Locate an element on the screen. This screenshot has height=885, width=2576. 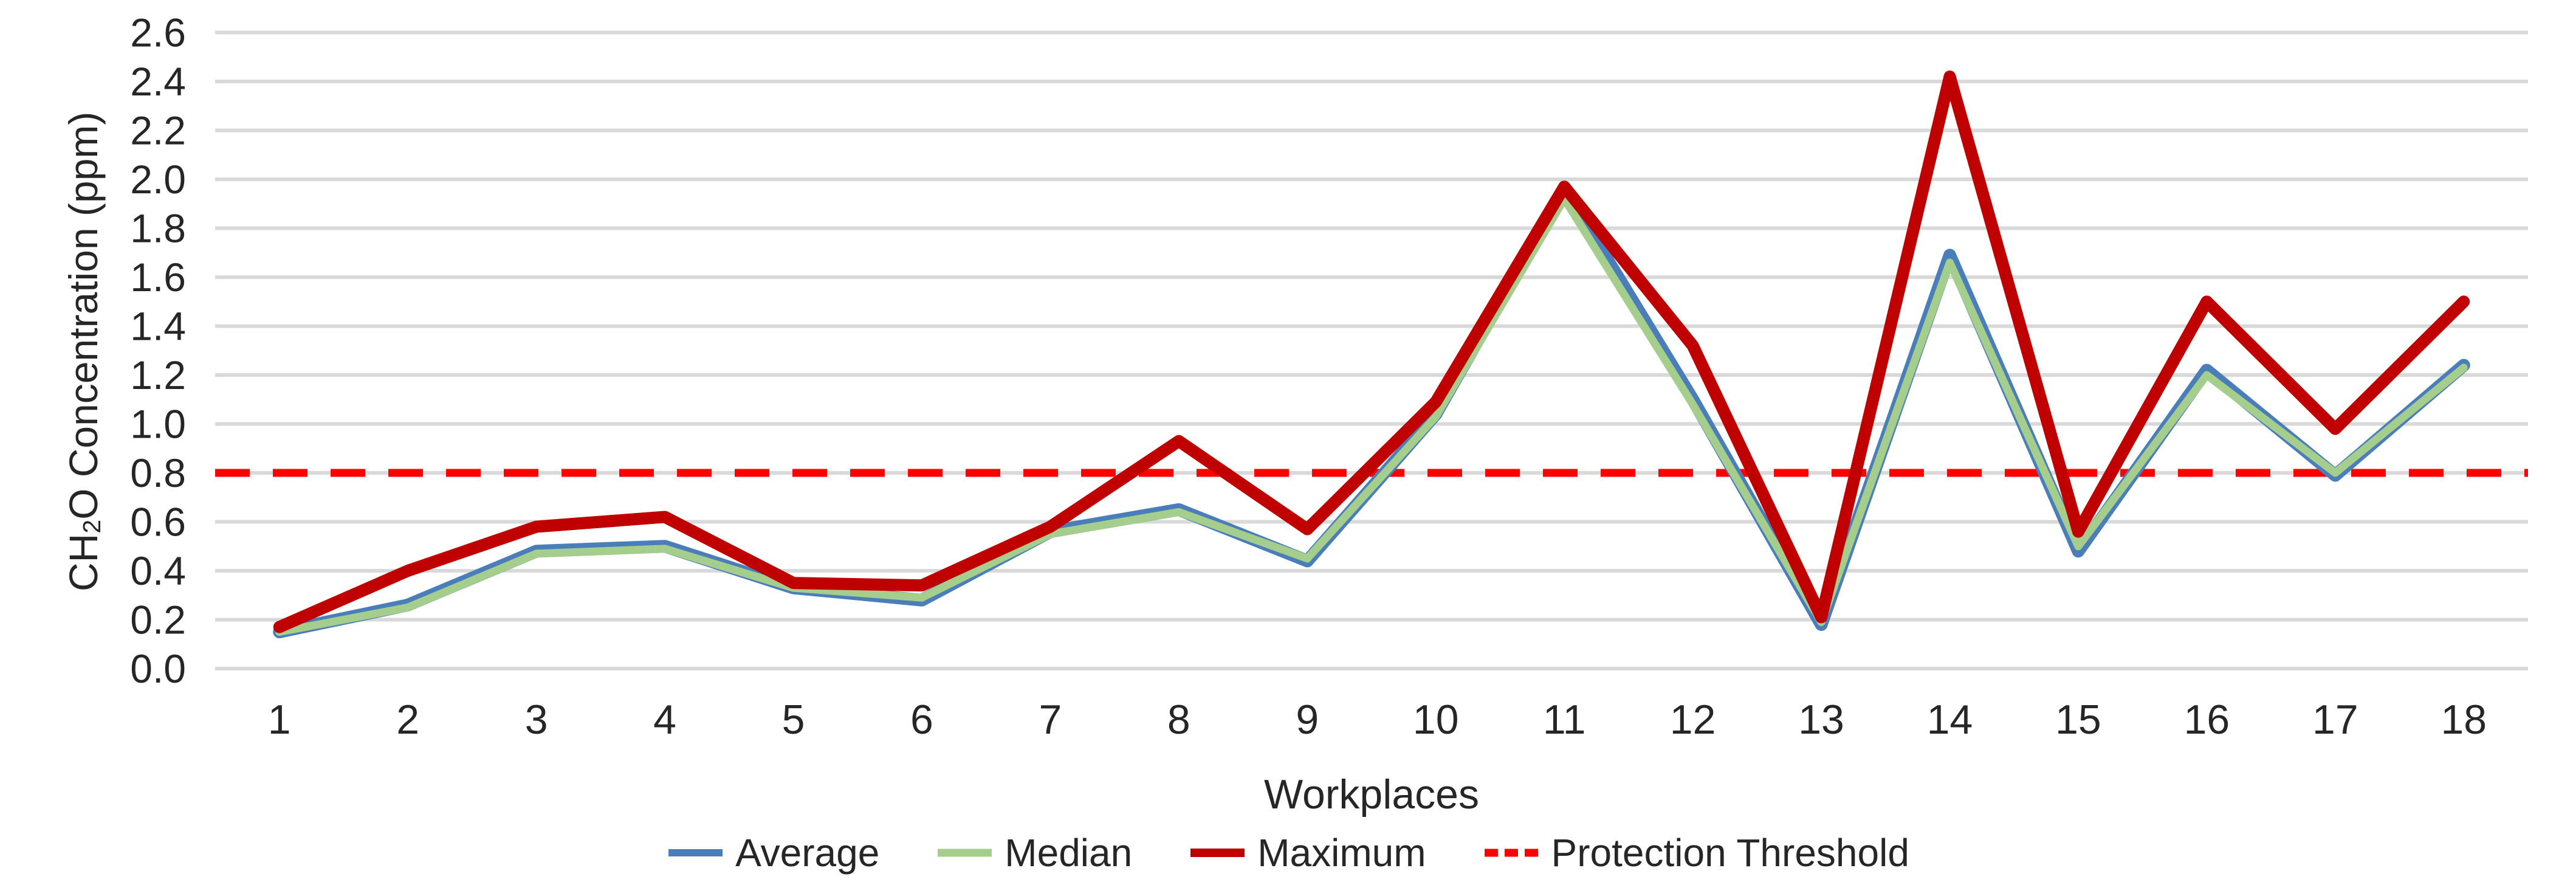
legend-label-maximum: Maximum is located at coordinates (1341, 853).